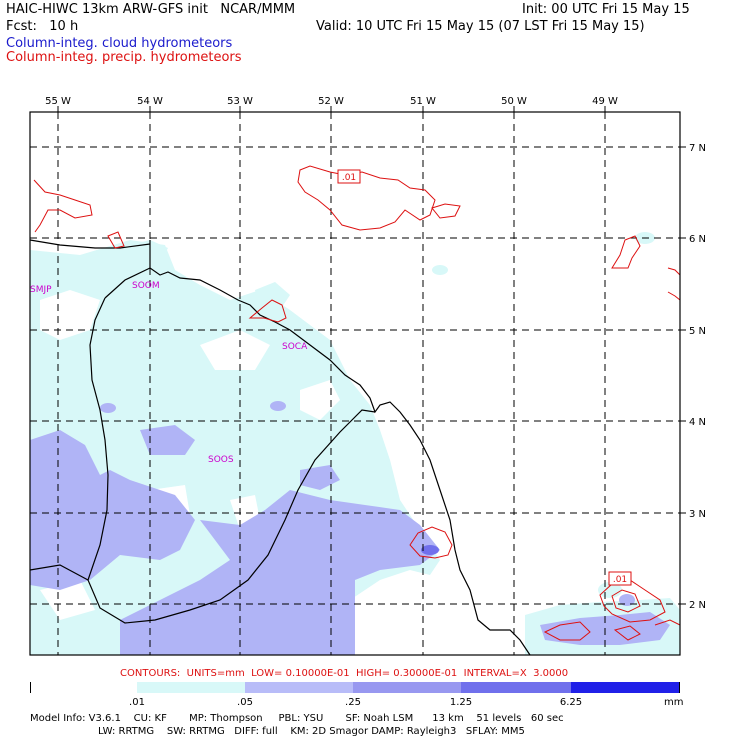 The width and height of the screenshot is (740, 740). What do you see at coordinates (606, 9) in the screenshot?
I see `init-time: Init: 00 UTC Fri 15 May 15` at bounding box center [606, 9].